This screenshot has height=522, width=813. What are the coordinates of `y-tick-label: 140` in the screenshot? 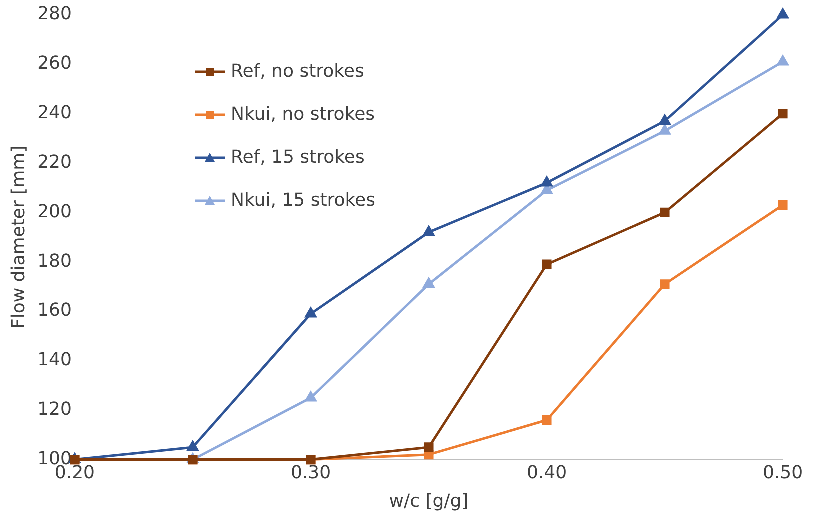 It's located at (55, 360).